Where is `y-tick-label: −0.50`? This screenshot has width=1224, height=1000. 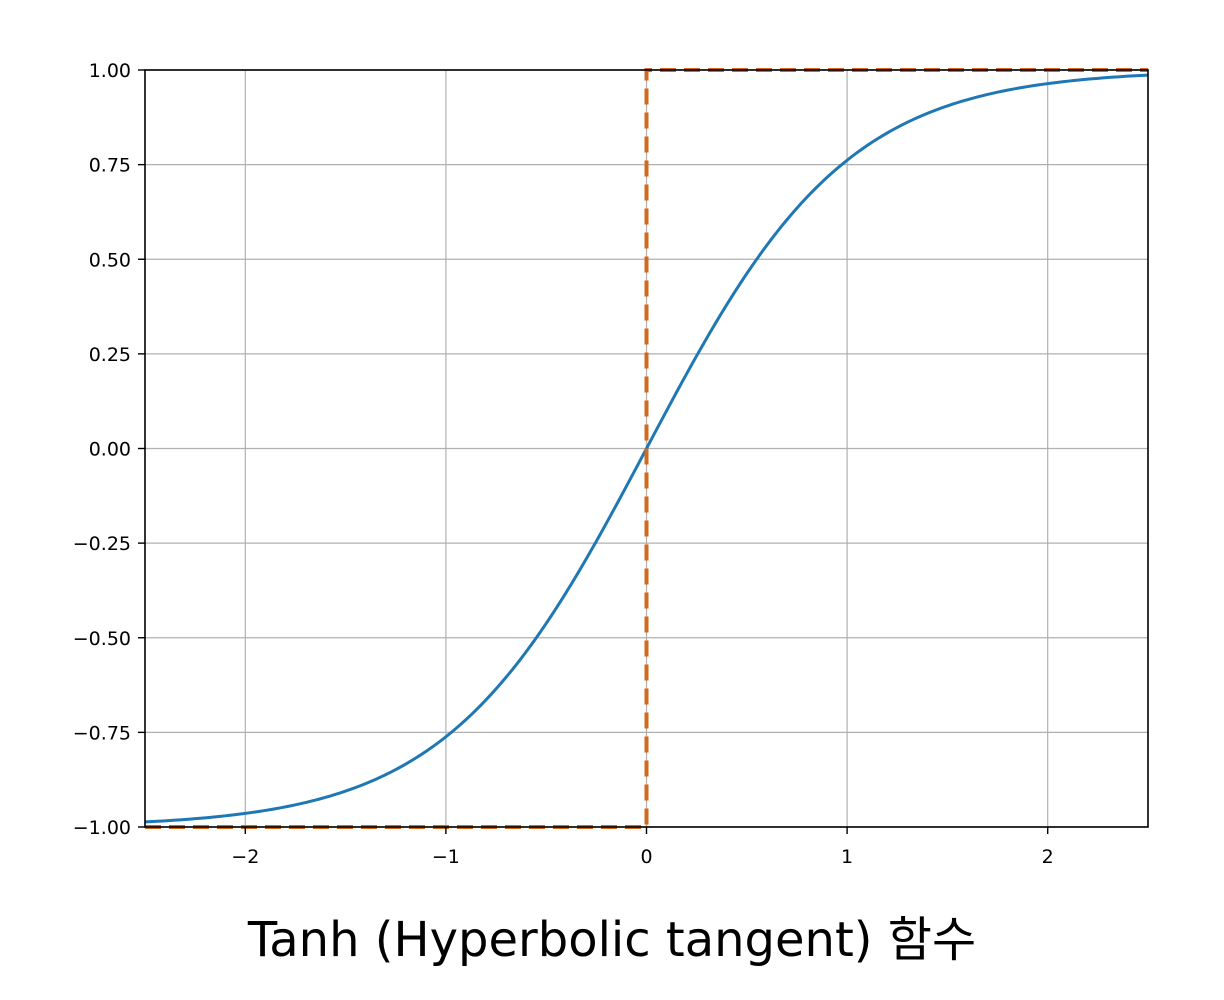
y-tick-label: −0.50 is located at coordinates (102, 639).